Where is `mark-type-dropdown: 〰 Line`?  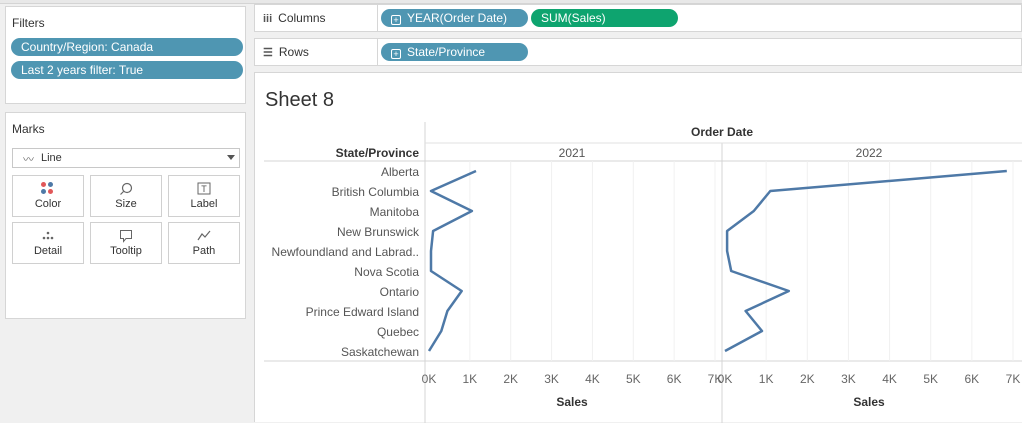
mark-type-dropdown: 〰 Line is located at coordinates (126, 158).